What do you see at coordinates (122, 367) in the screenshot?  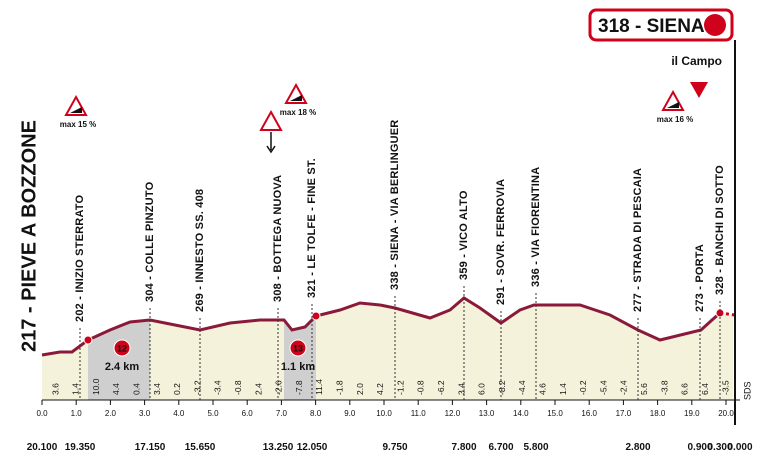 I see `sector-length: 2.4 km` at bounding box center [122, 367].